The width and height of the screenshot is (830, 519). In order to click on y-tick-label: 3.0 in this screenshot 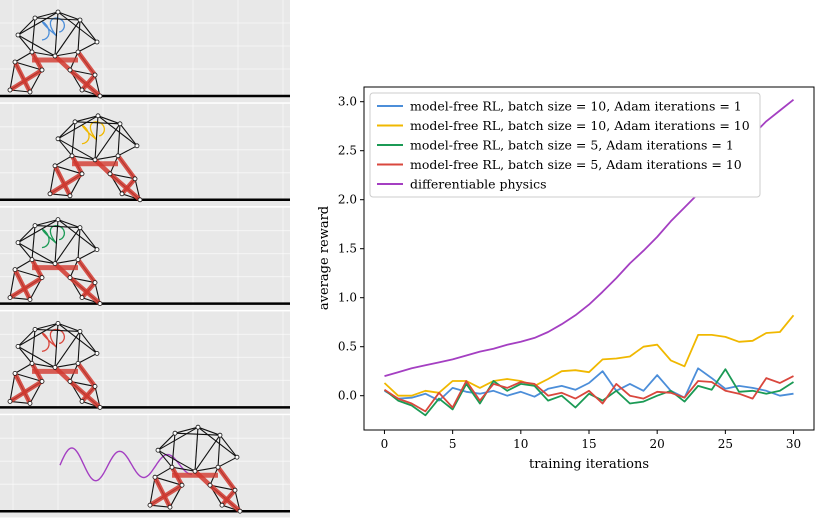, I will do `click(347, 102)`.